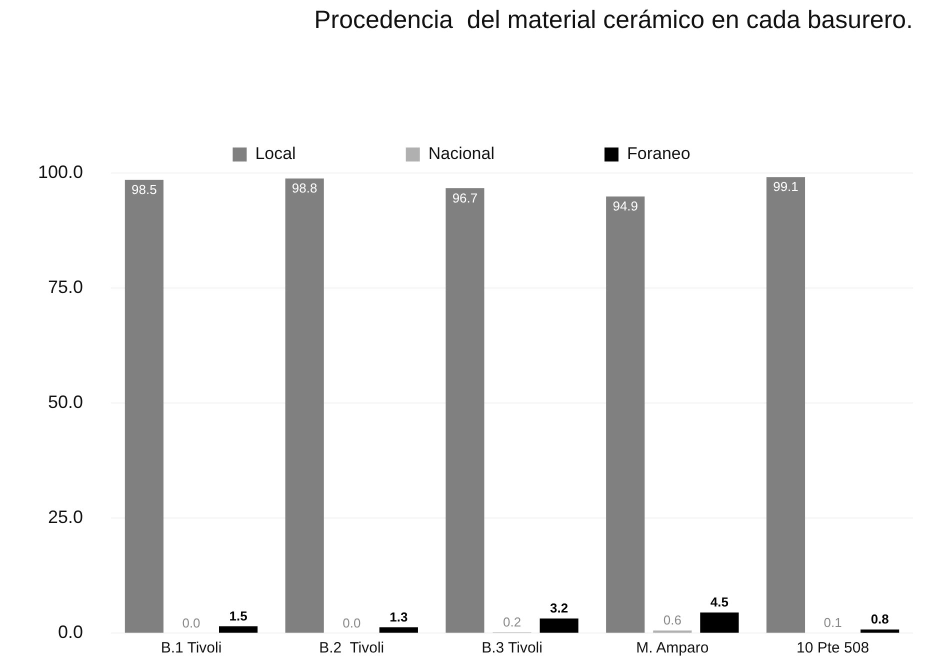  What do you see at coordinates (785, 186) in the screenshot?
I see `data-label: 99.1` at bounding box center [785, 186].